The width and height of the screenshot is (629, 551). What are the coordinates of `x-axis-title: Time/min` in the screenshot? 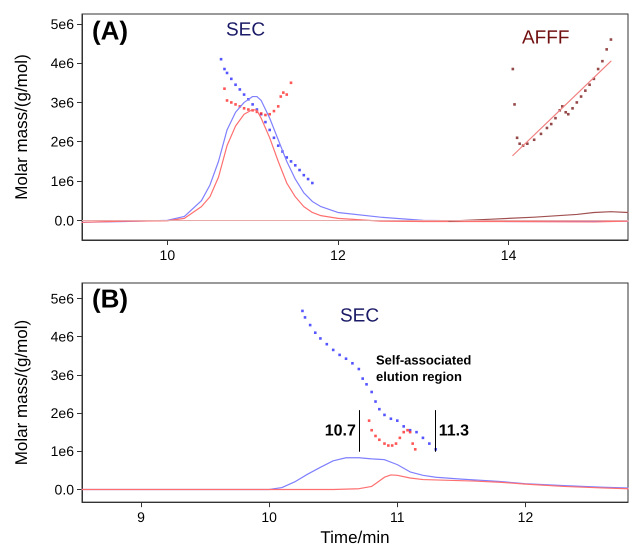 It's located at (355, 537).